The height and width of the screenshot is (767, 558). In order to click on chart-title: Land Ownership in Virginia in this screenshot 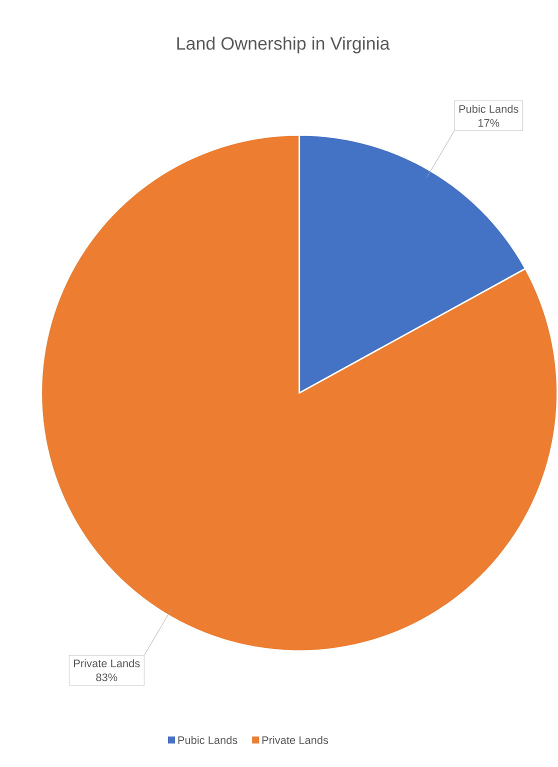, I will do `click(283, 45)`.